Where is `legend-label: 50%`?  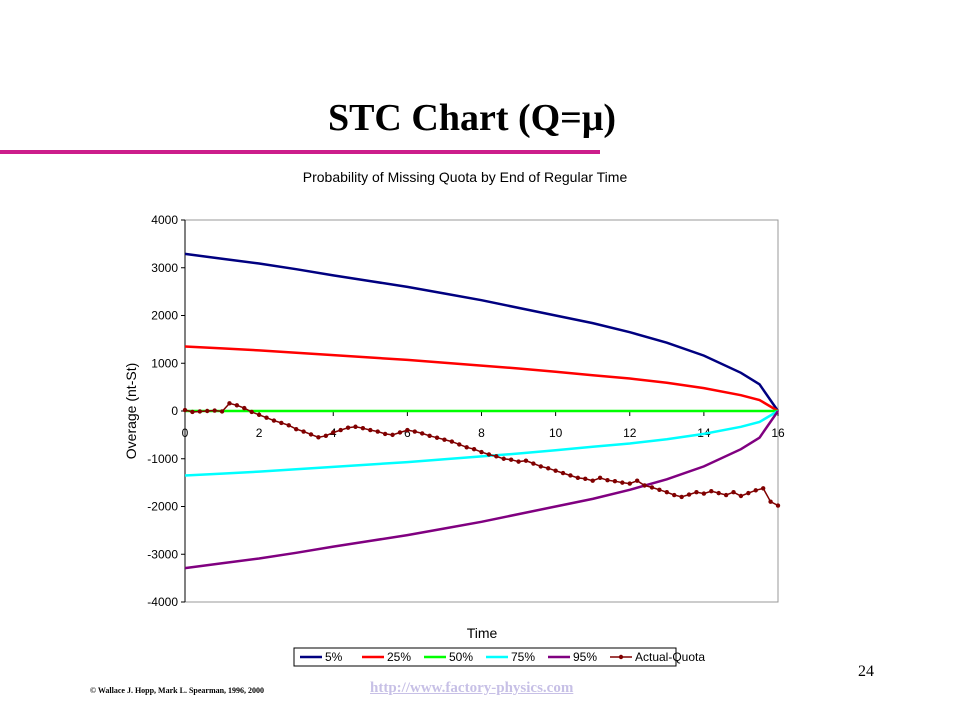 legend-label: 50% is located at coordinates (461, 657).